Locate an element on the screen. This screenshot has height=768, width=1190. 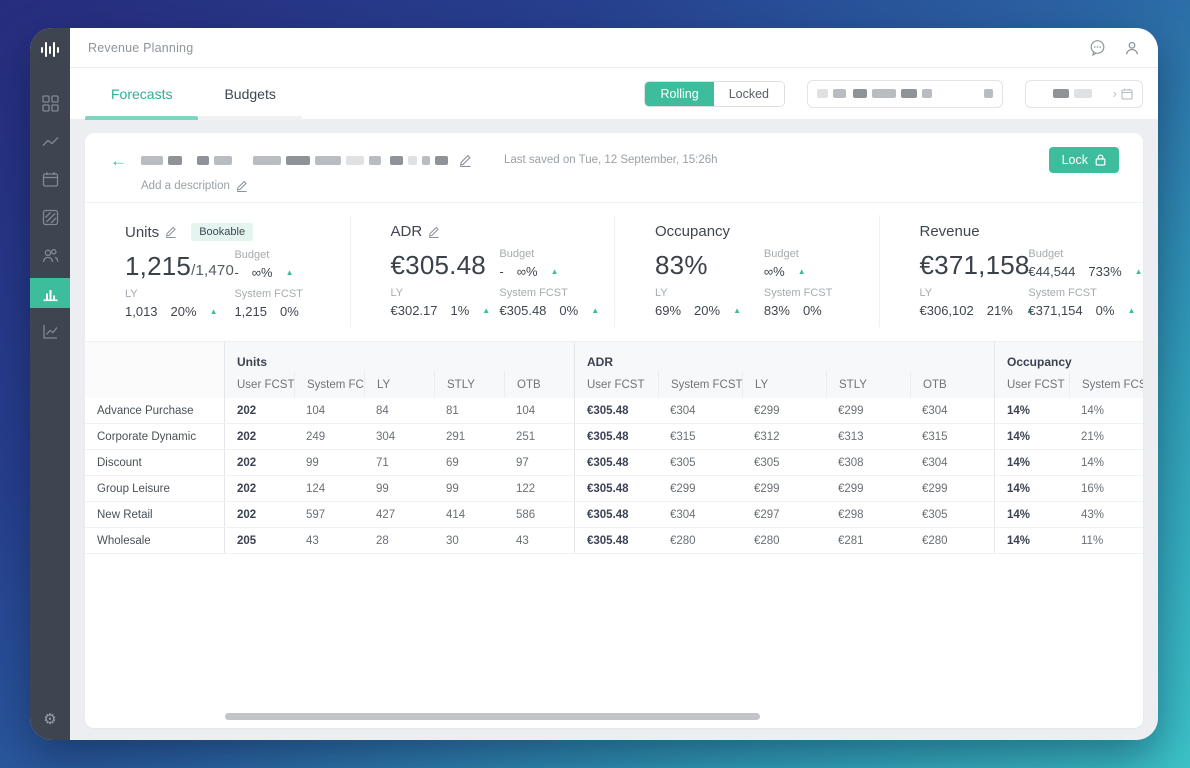
lock-button: Lock is located at coordinates (1083, 160).